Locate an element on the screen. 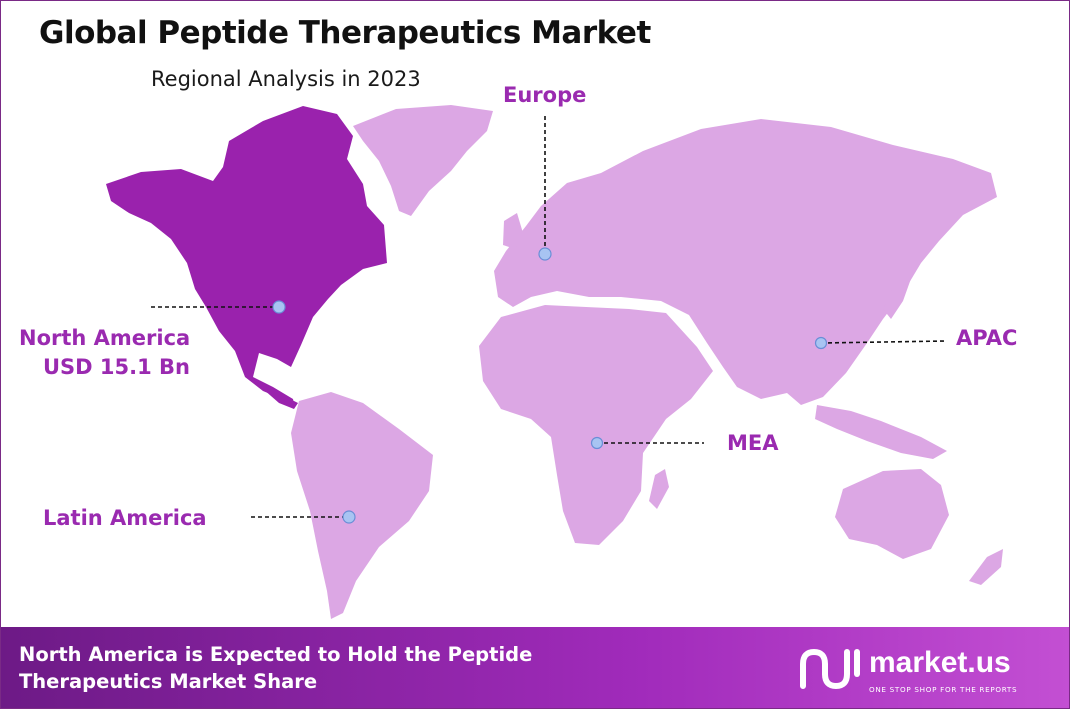 The image size is (1070, 709). market-us-logo-icon is located at coordinates (830, 669).